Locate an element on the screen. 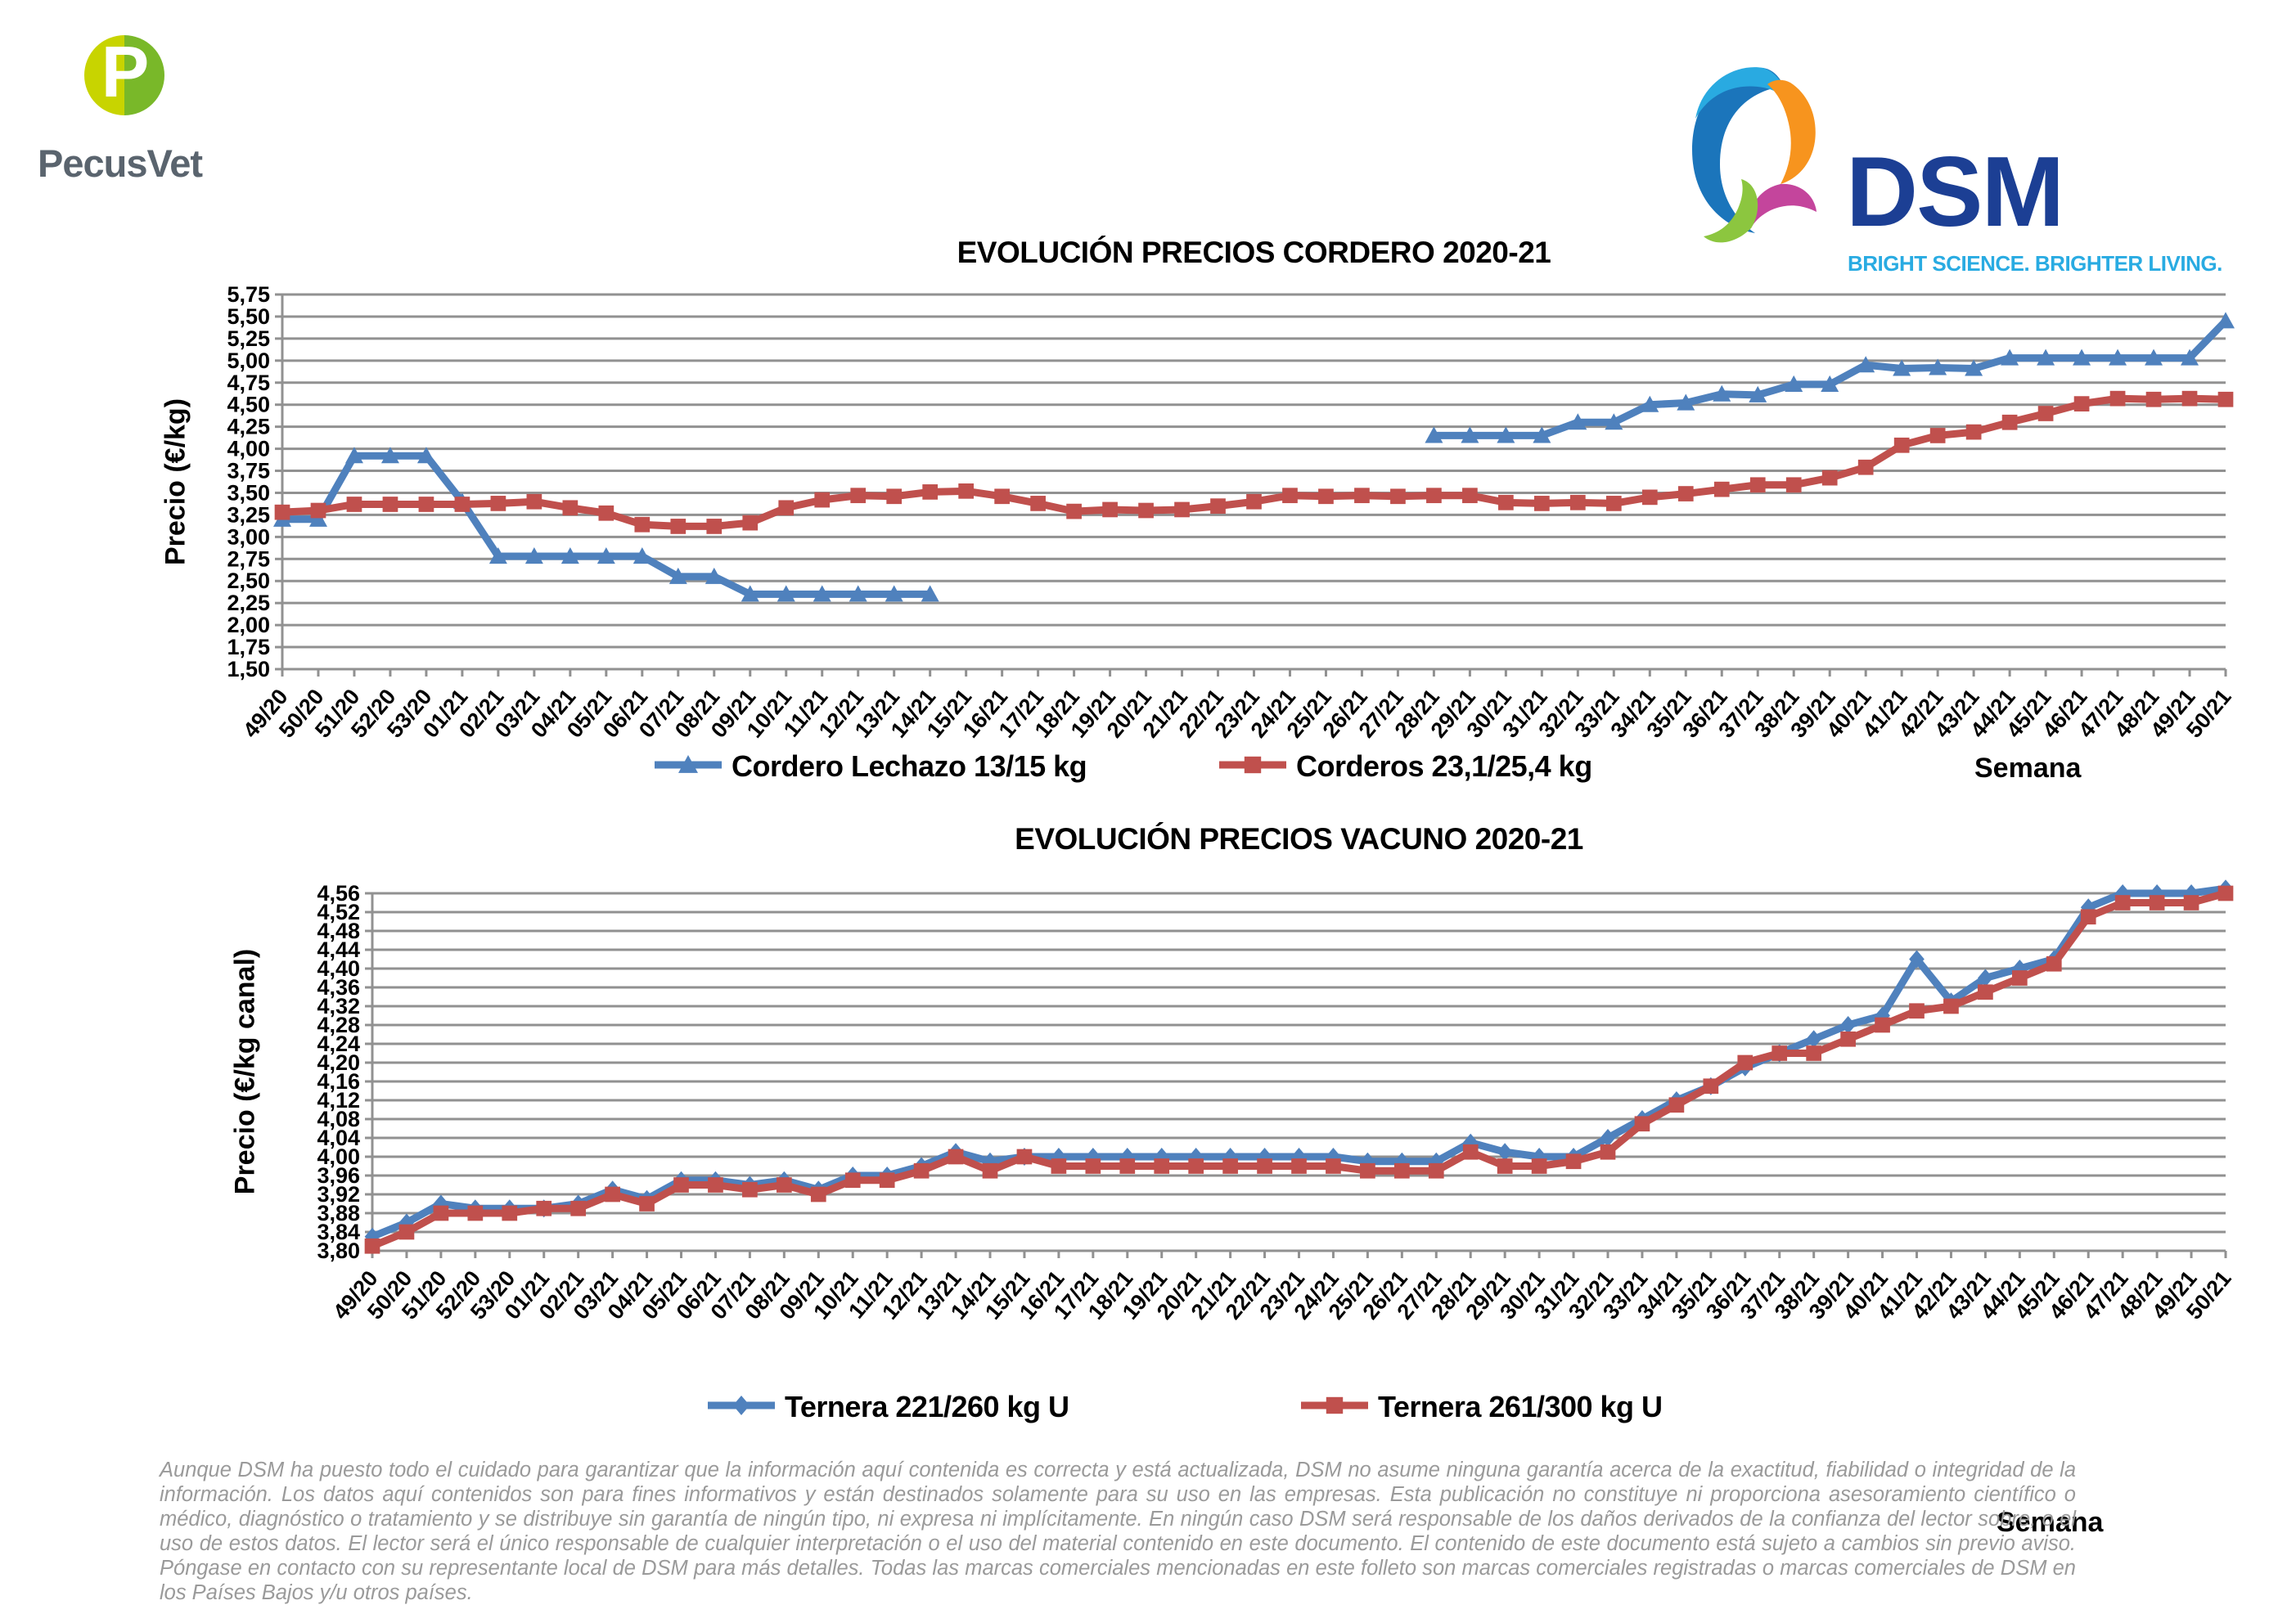 The image size is (2296, 1623). legend-corderos: Corderos 23,1/25,4 kg is located at coordinates (1405, 766).